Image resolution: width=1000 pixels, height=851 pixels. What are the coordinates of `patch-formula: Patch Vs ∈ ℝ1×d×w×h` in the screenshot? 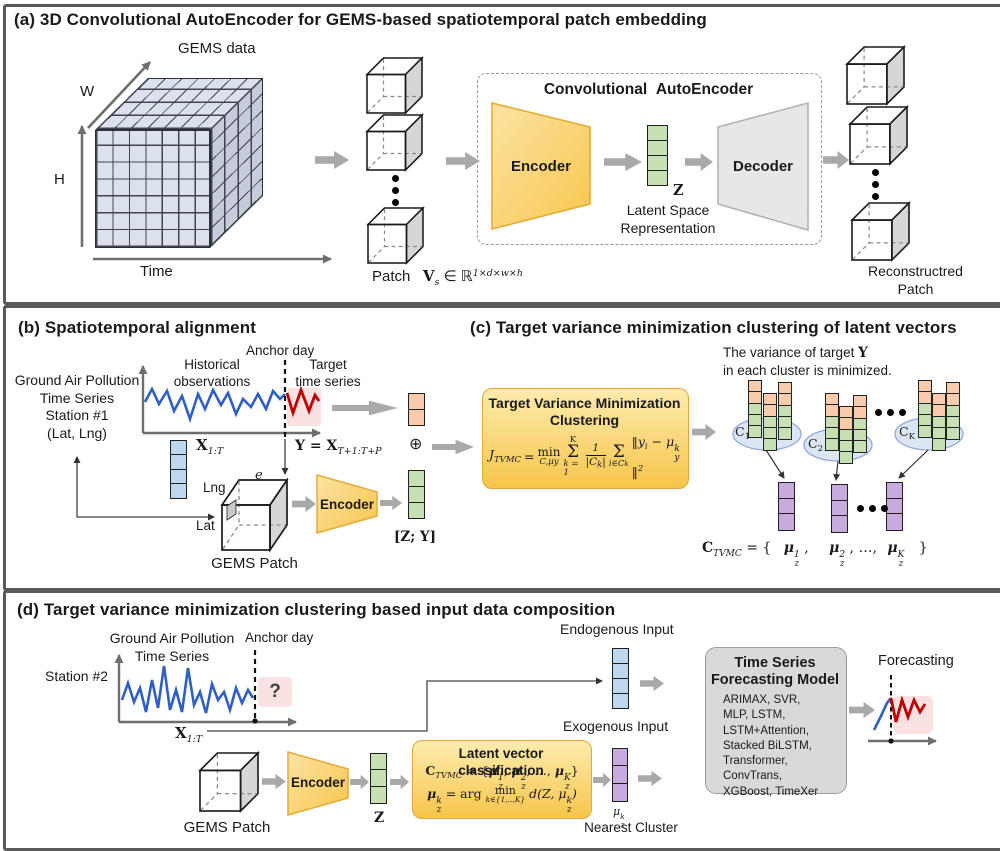 It's located at (447, 277).